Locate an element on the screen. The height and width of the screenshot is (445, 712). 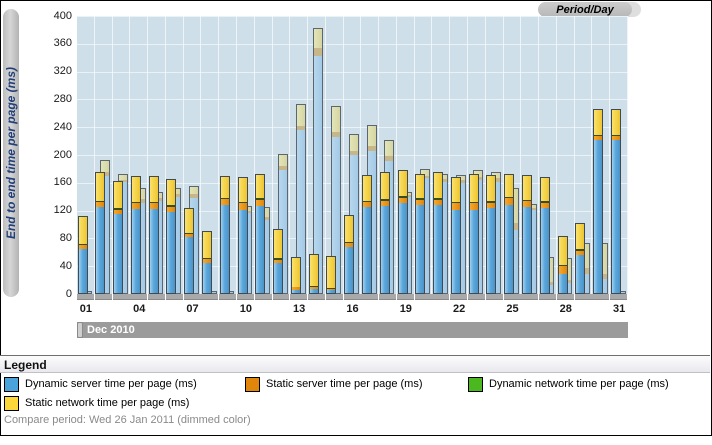
legend-item: Static server time per page (ms) is located at coordinates (334, 384).